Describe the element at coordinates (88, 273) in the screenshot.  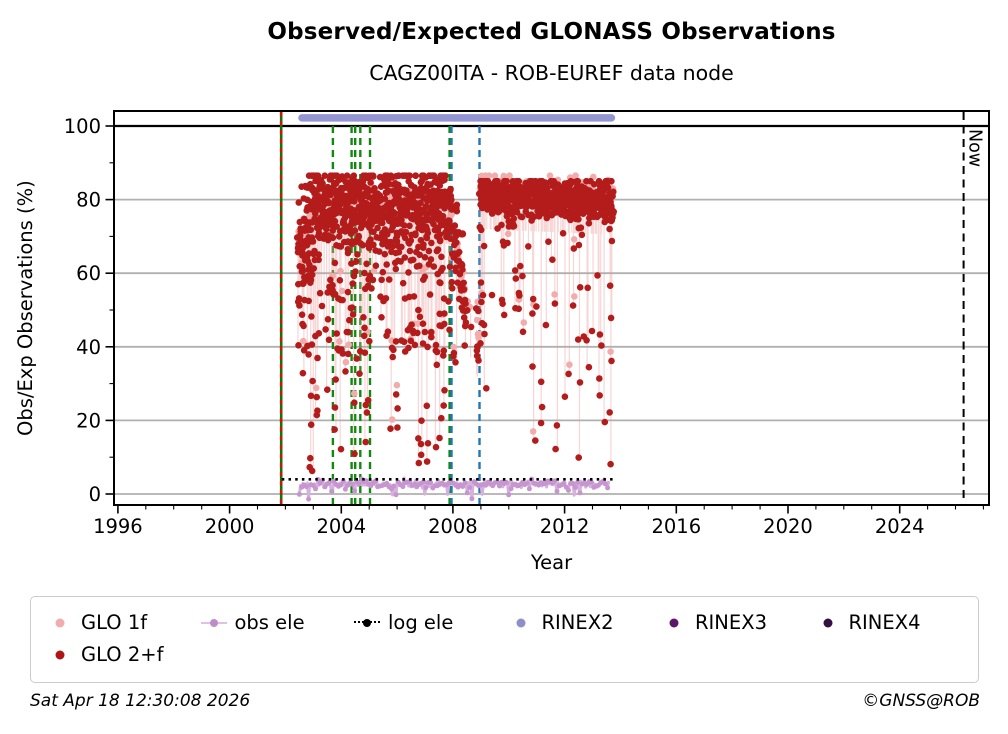
I see `svg-text: 60` at that location.